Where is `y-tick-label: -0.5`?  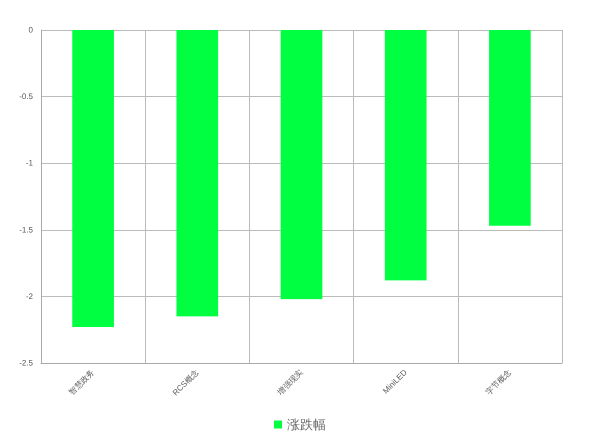 y-tick-label: -0.5 is located at coordinates (26, 97).